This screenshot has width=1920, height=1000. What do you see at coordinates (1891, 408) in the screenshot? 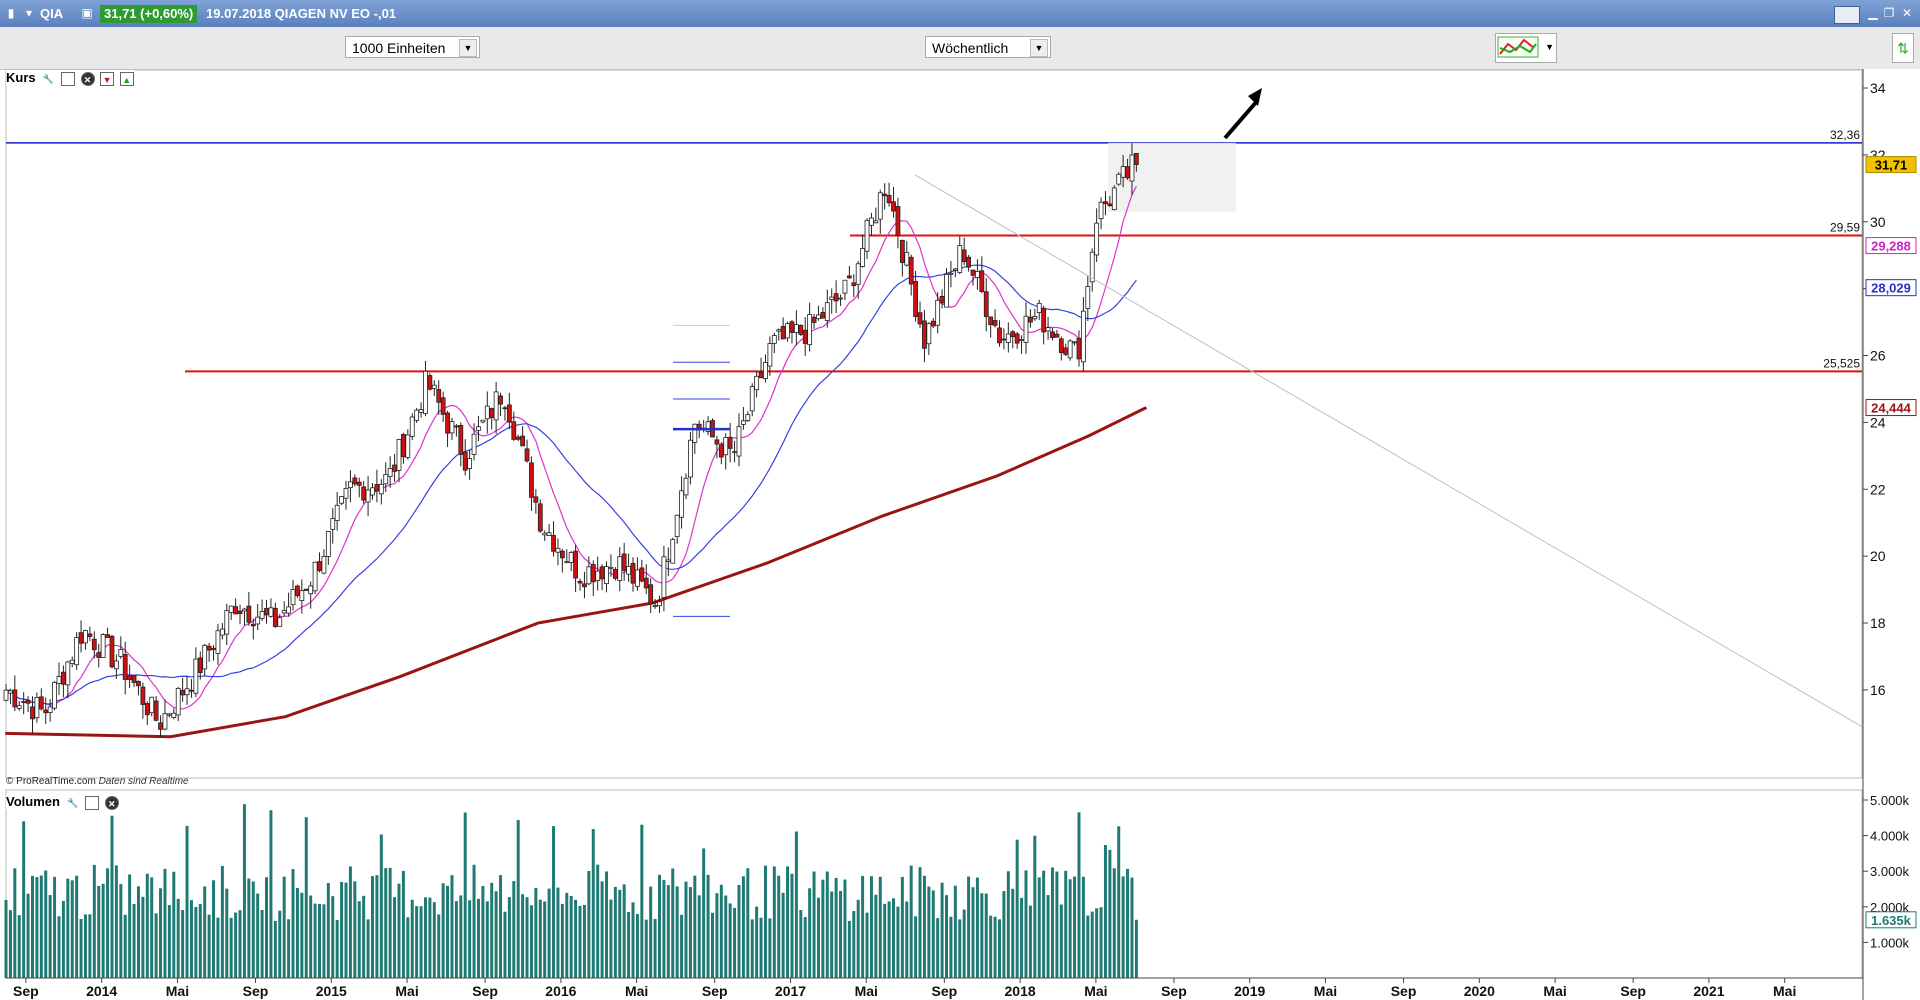
I see `value-tag-label: 24,444` at bounding box center [1891, 408].